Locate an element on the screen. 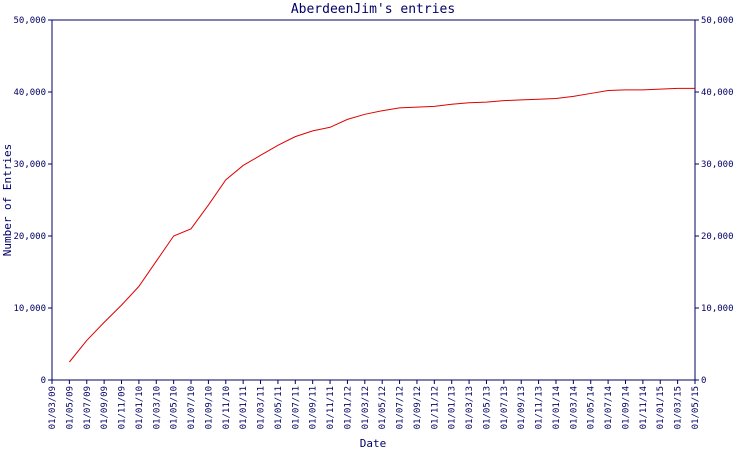 The width and height of the screenshot is (750, 450). x-tick-label: 01/09/14 is located at coordinates (626, 407).